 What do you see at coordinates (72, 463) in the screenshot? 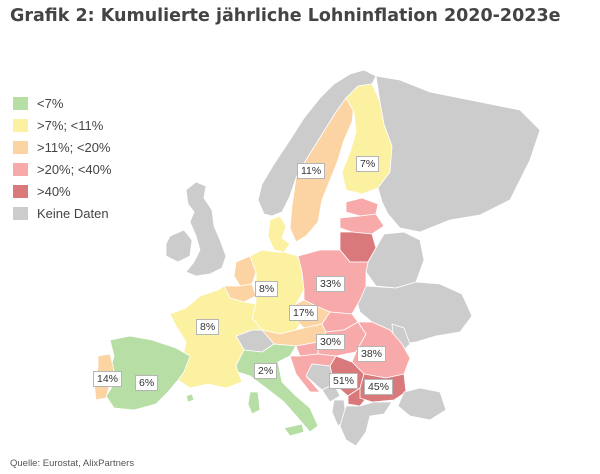
I see `source-note: Quelle: Eurostat, AlixPartners` at bounding box center [72, 463].